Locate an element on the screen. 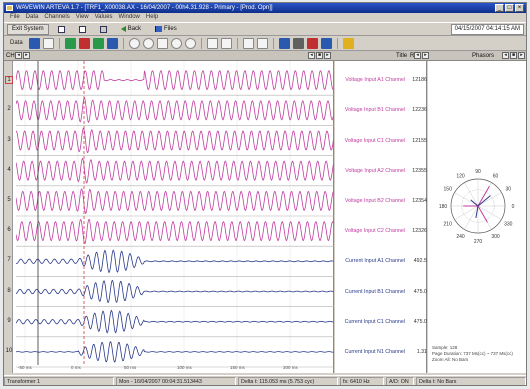  close-button: × is located at coordinates (519, 8).